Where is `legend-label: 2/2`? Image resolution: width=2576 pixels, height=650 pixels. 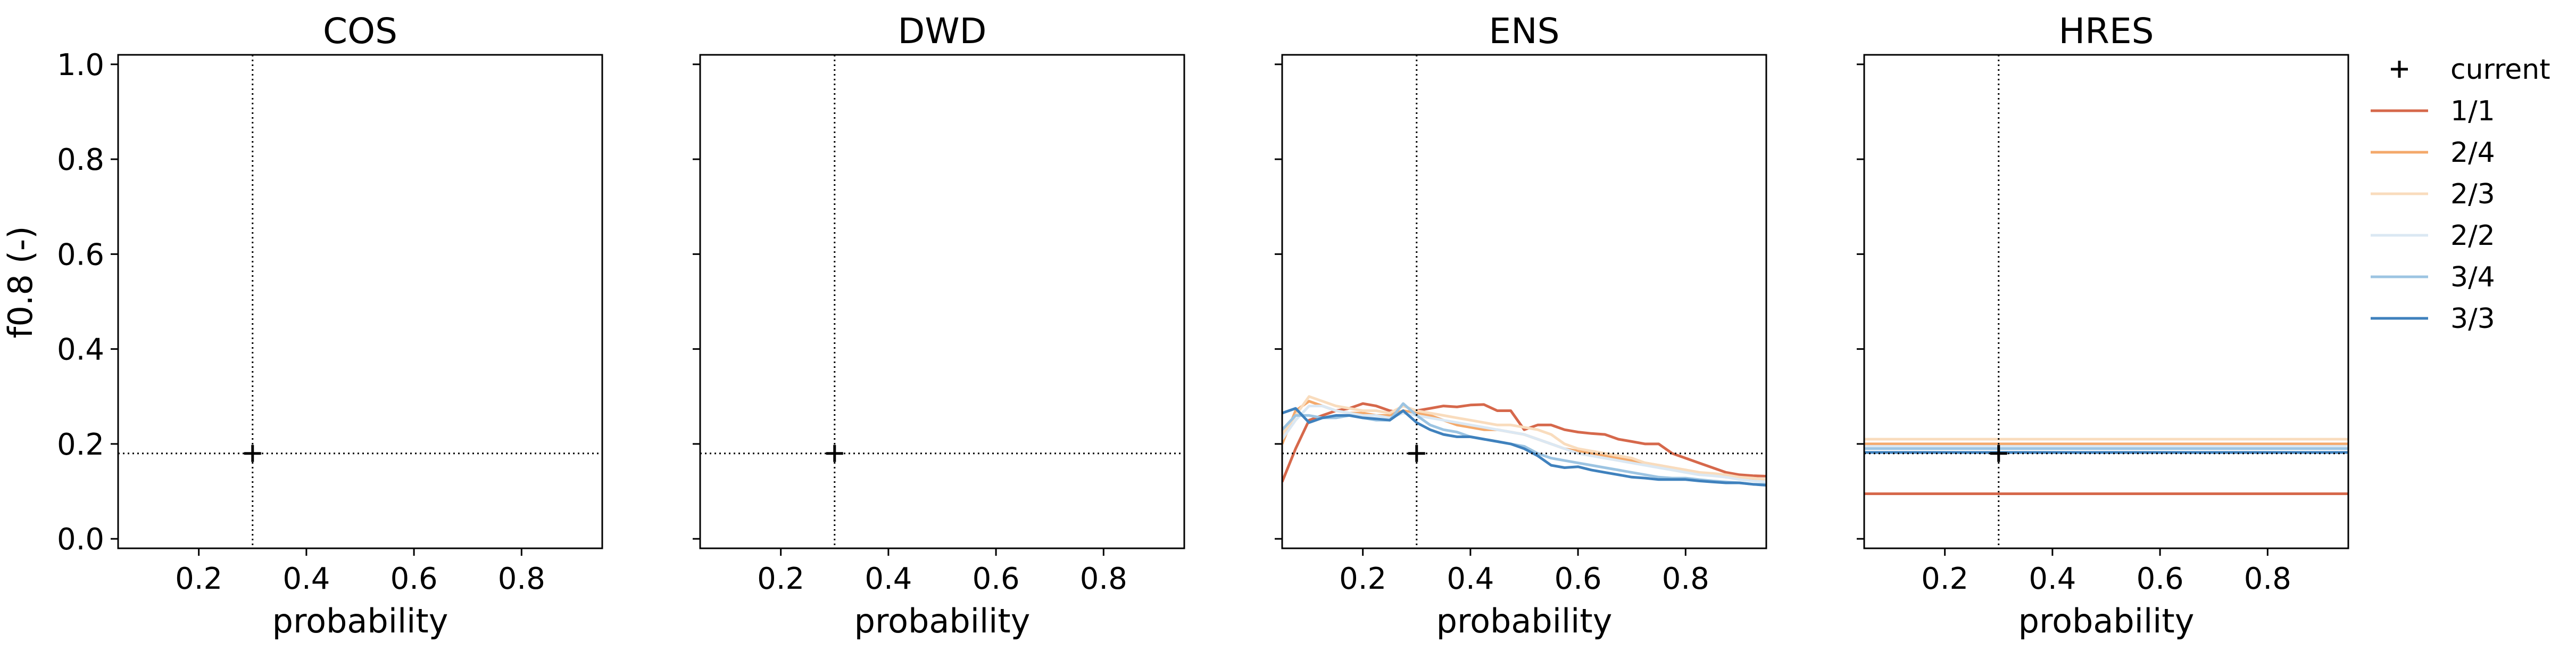
legend-label: 2/2 is located at coordinates (2472, 236).